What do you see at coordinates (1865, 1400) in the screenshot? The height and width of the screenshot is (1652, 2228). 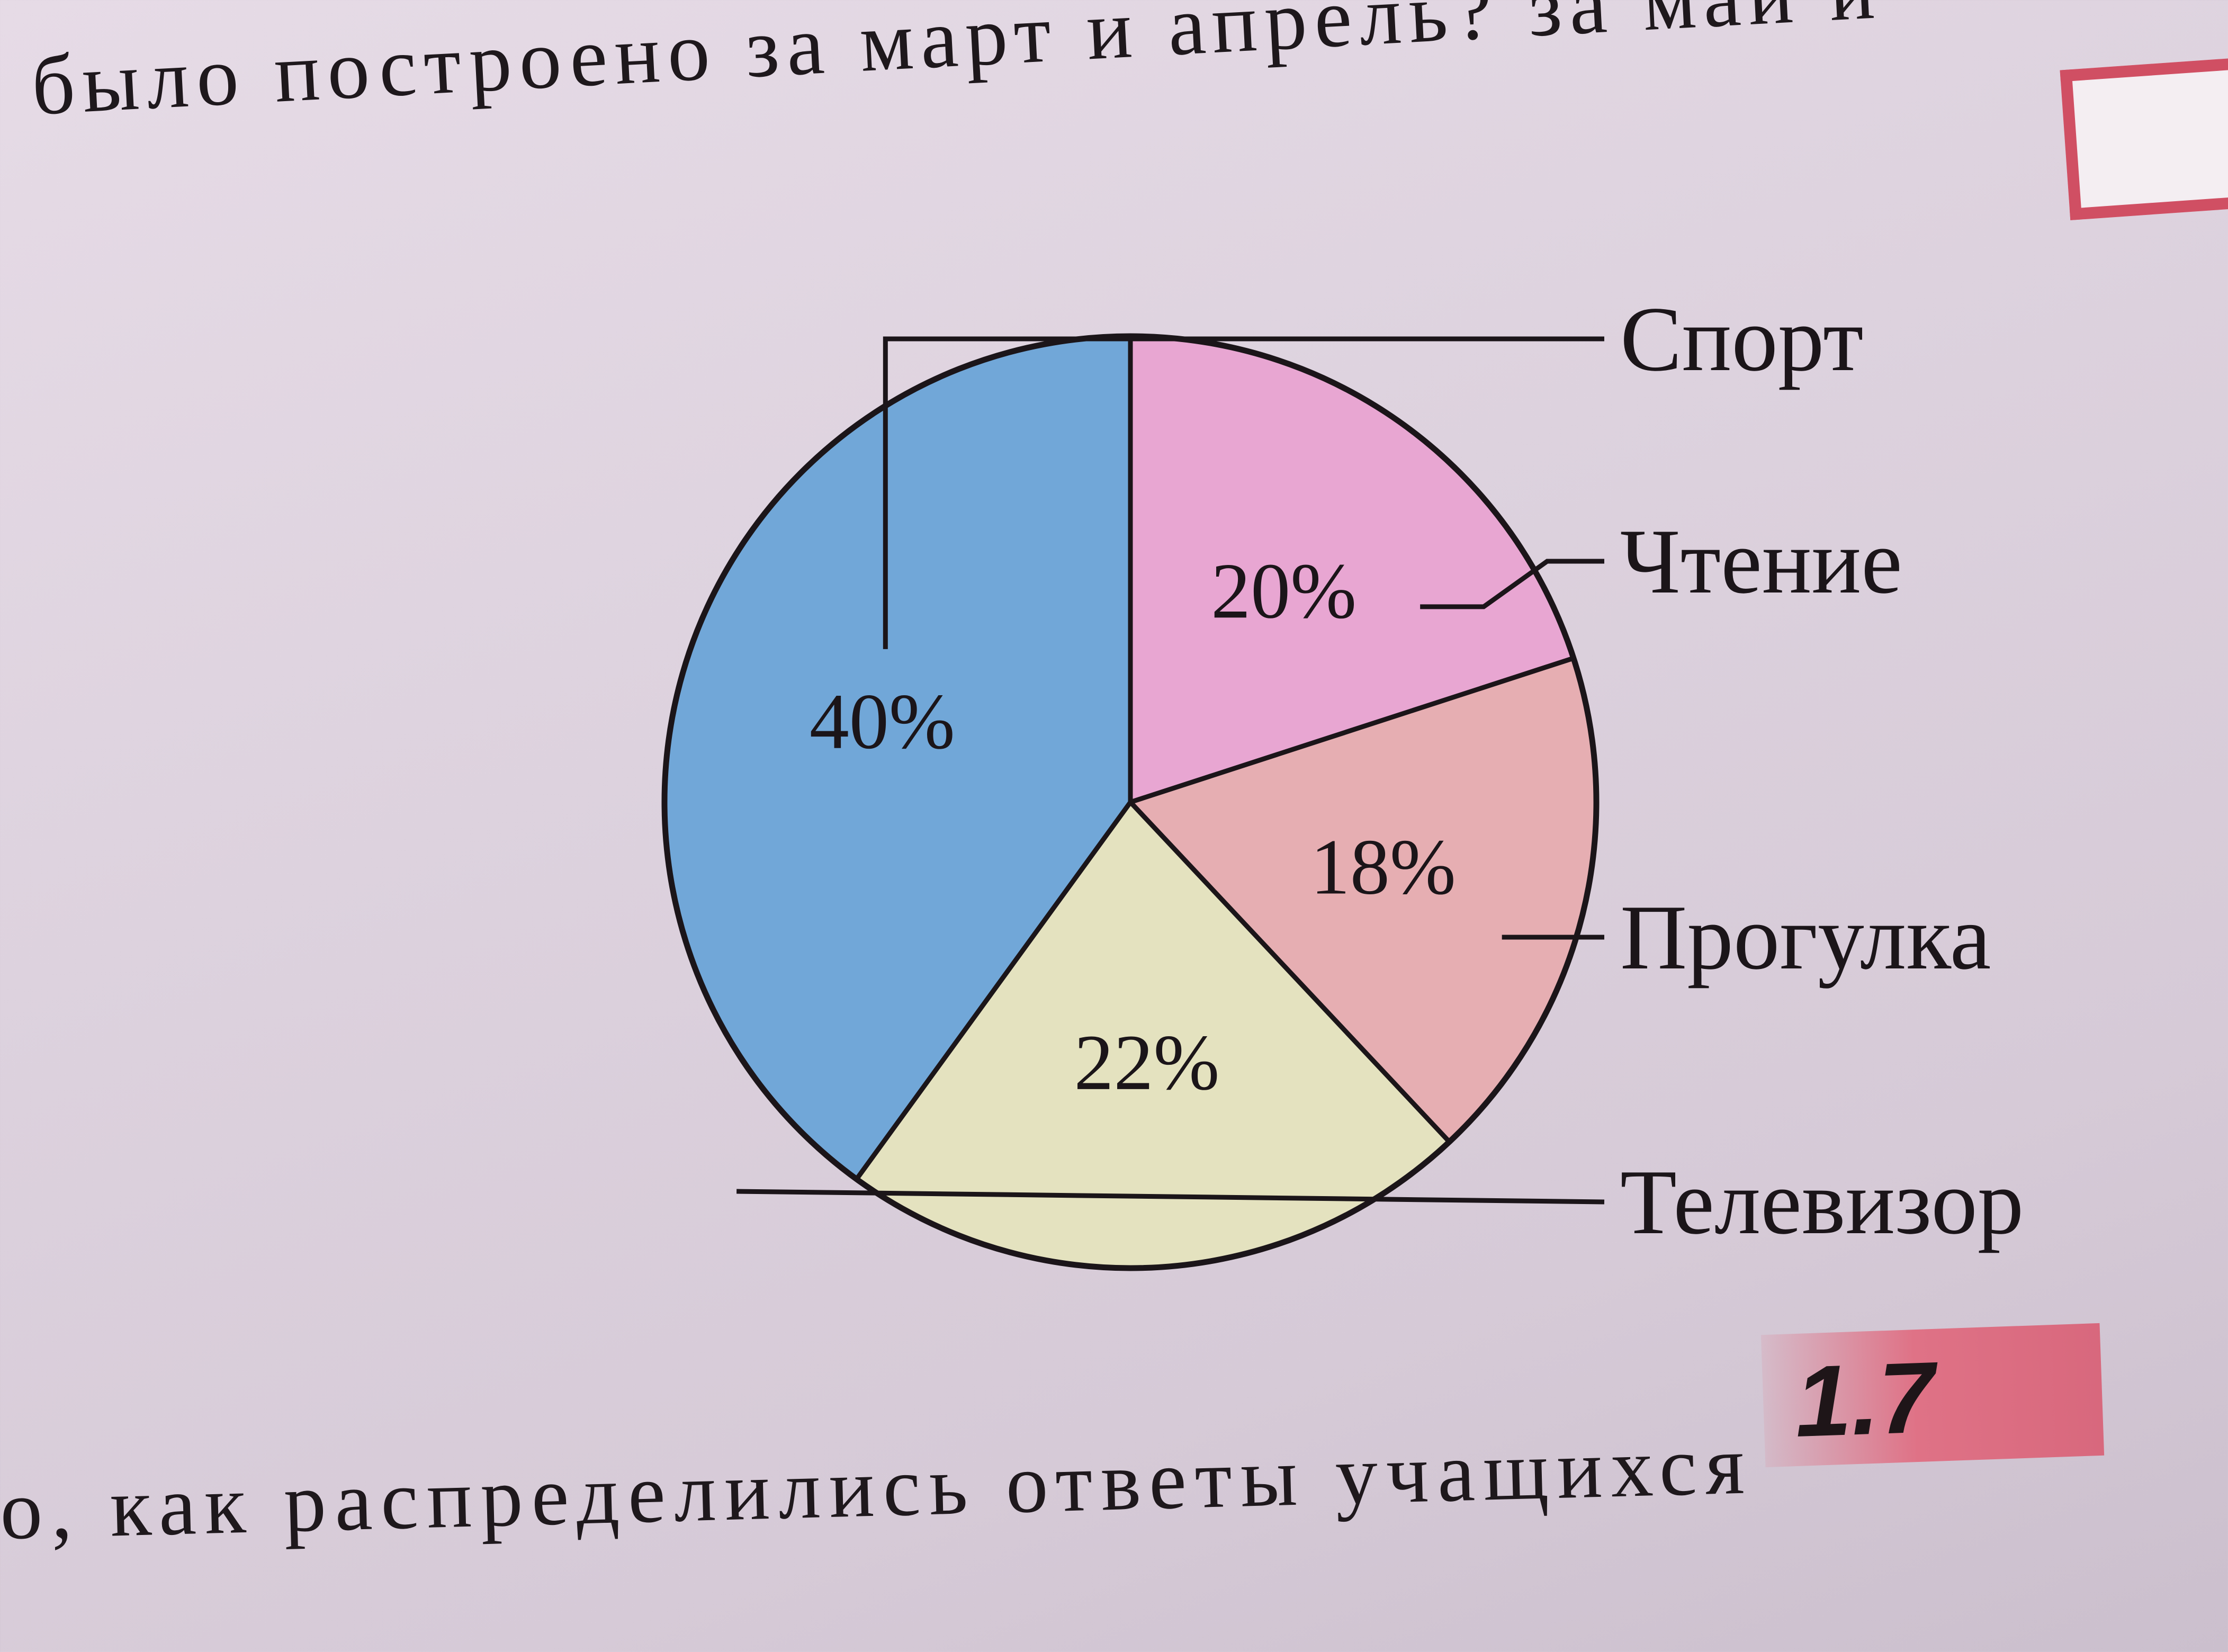 I see `section-number: 1.7` at bounding box center [1865, 1400].